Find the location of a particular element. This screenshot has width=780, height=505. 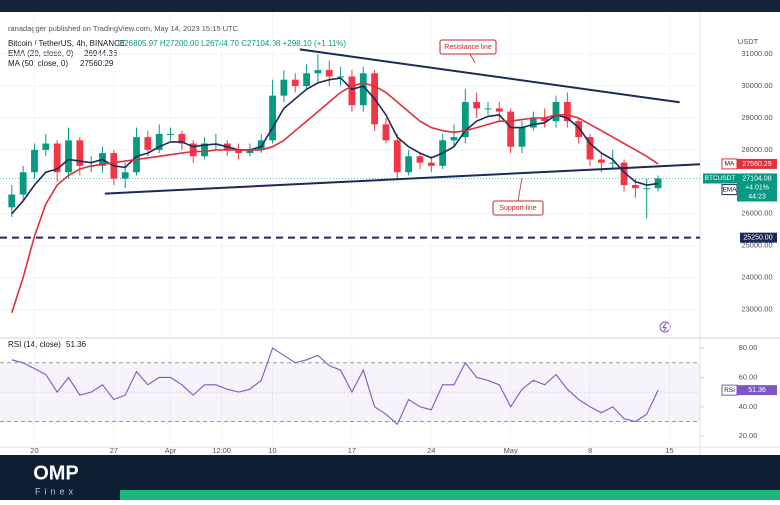

alert-bolt is located at coordinates (664, 327).